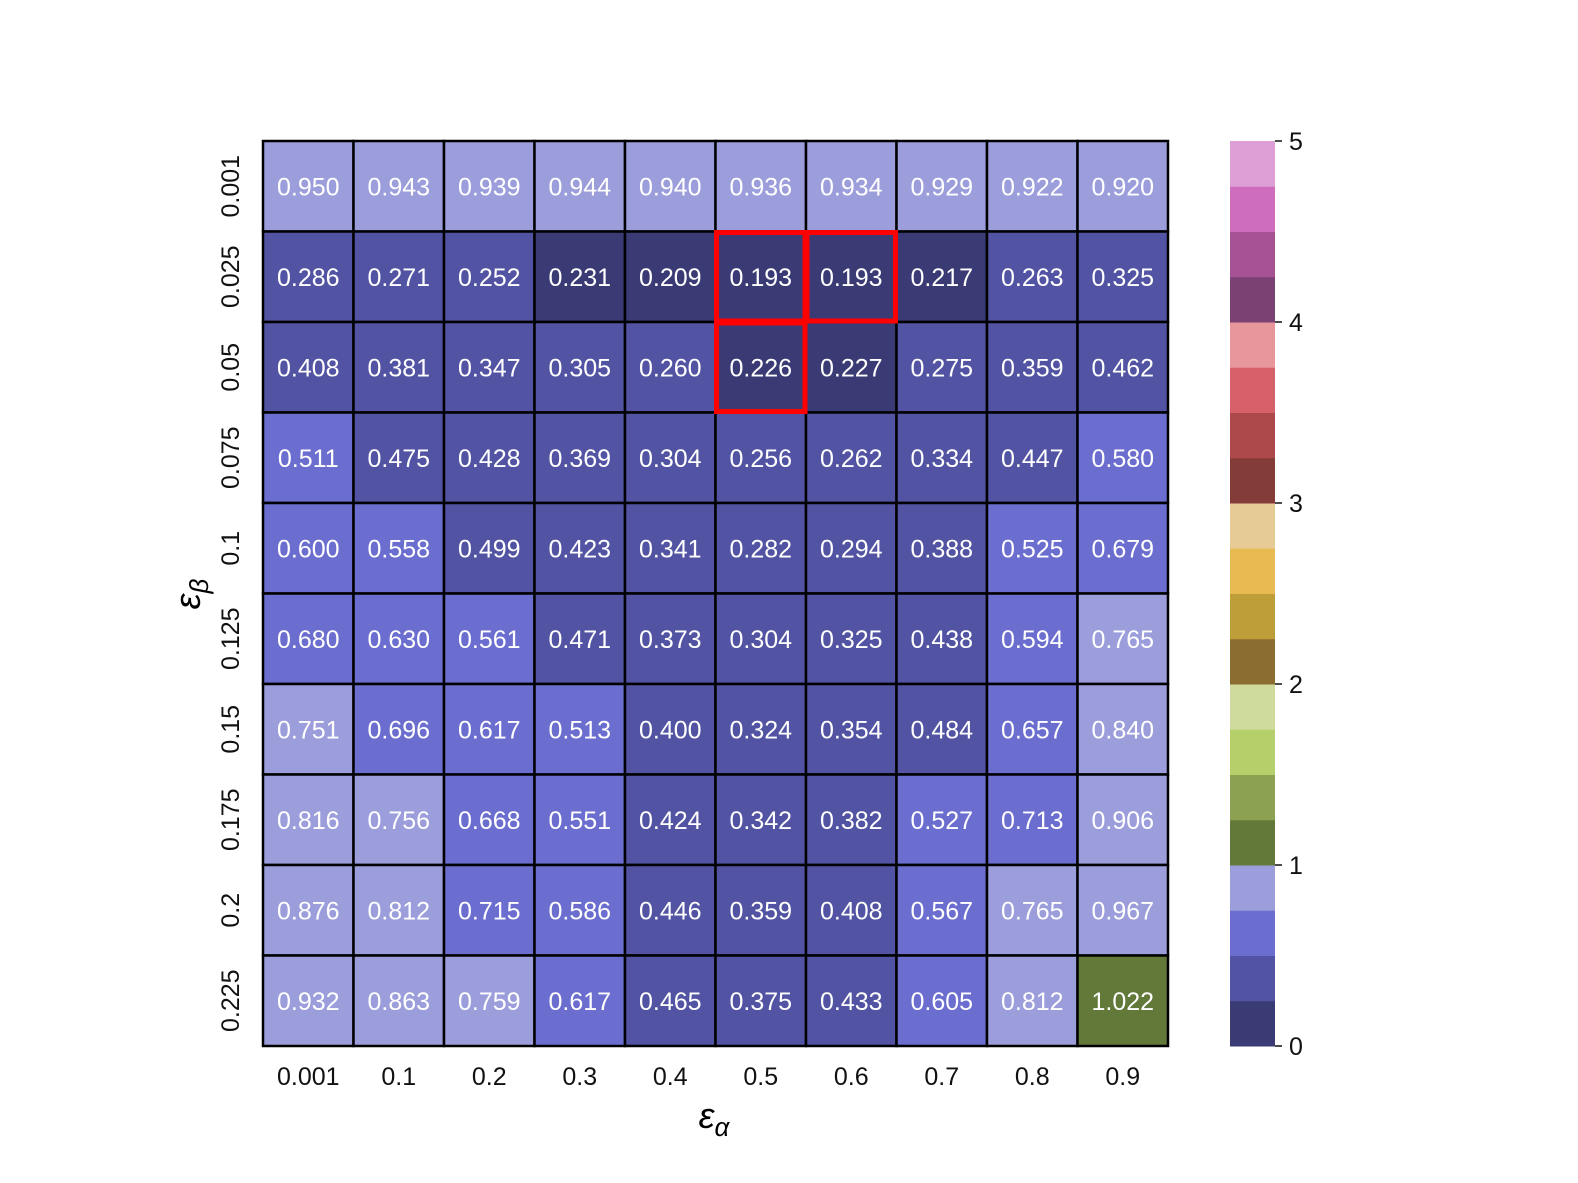  I want to click on cell-value-label: 0.263, so click(1032, 278).